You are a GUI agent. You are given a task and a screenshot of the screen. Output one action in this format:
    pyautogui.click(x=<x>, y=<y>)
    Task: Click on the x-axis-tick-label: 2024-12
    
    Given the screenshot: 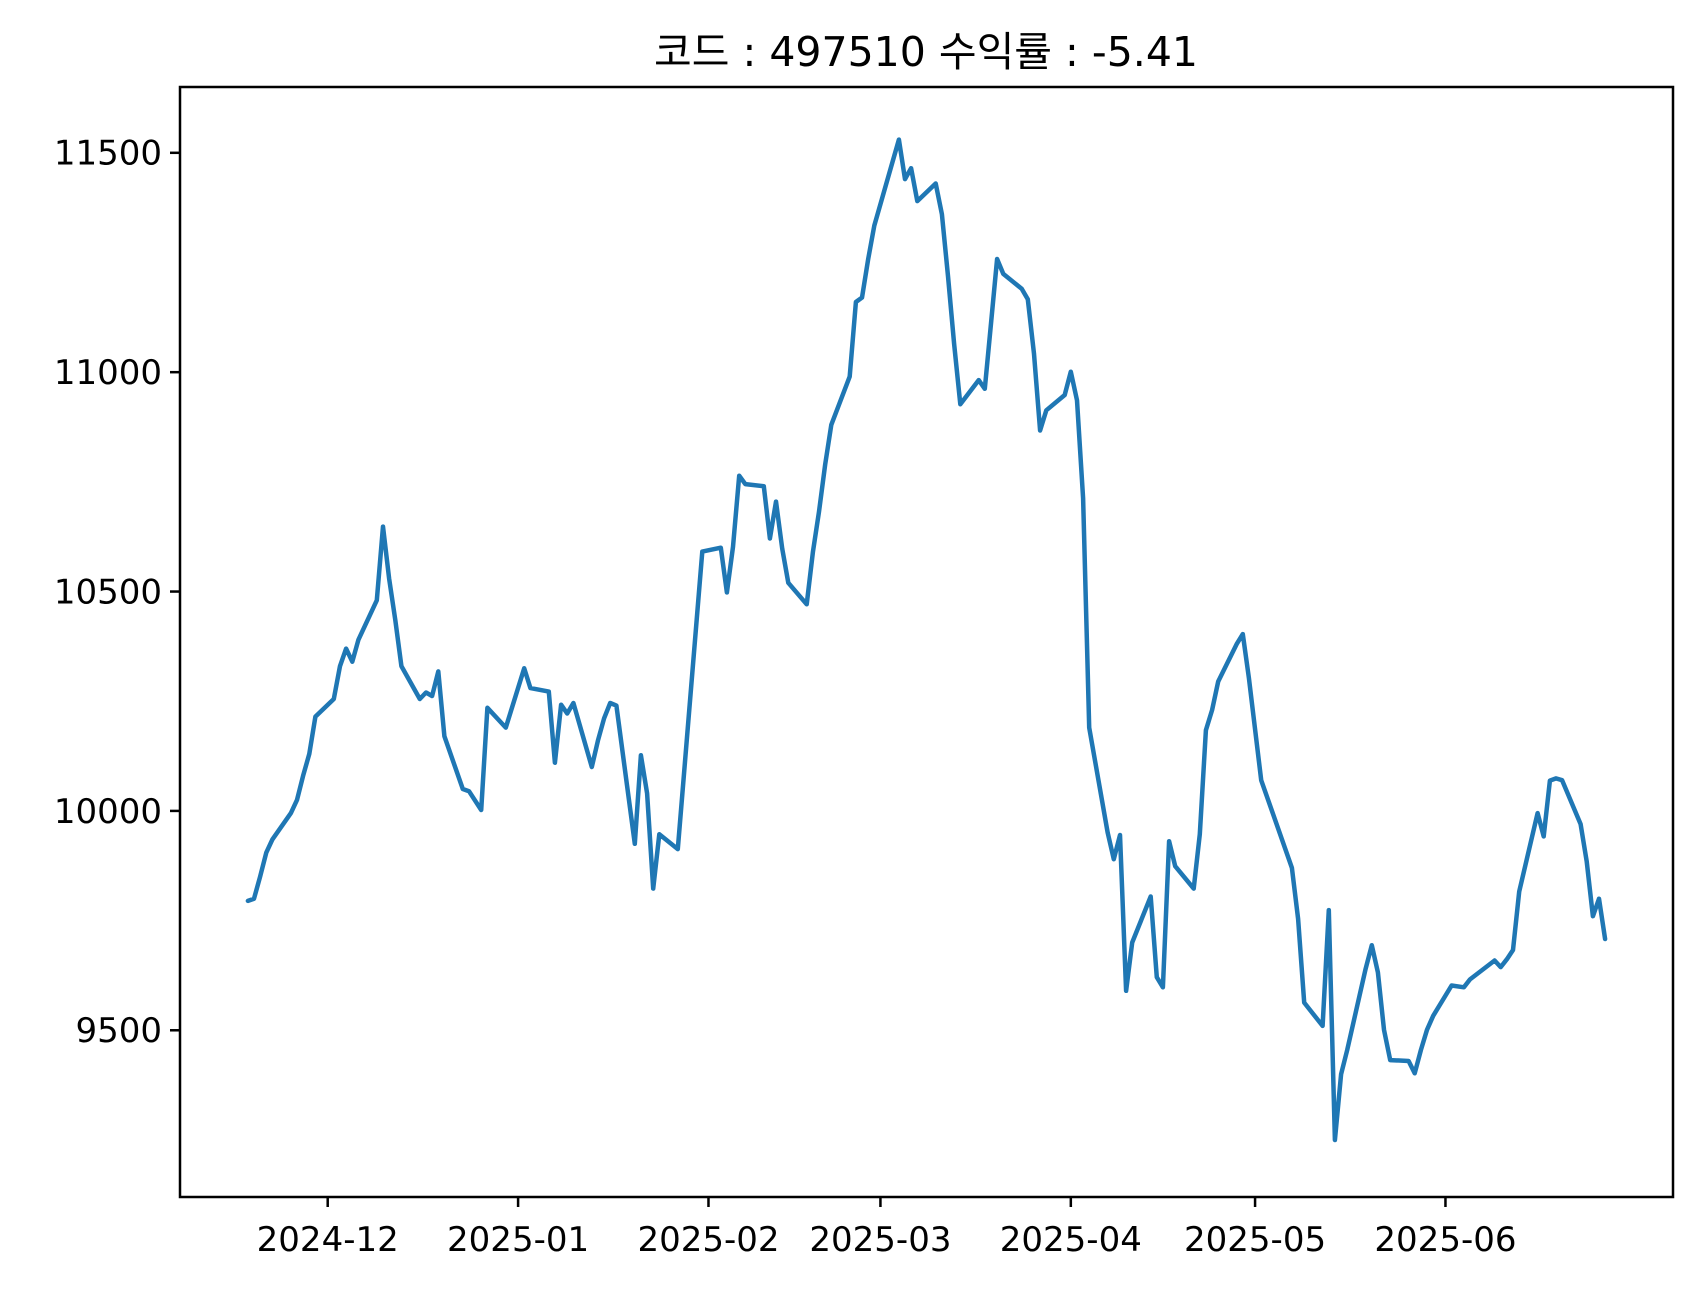 What is the action you would take?
    pyautogui.click(x=328, y=1240)
    